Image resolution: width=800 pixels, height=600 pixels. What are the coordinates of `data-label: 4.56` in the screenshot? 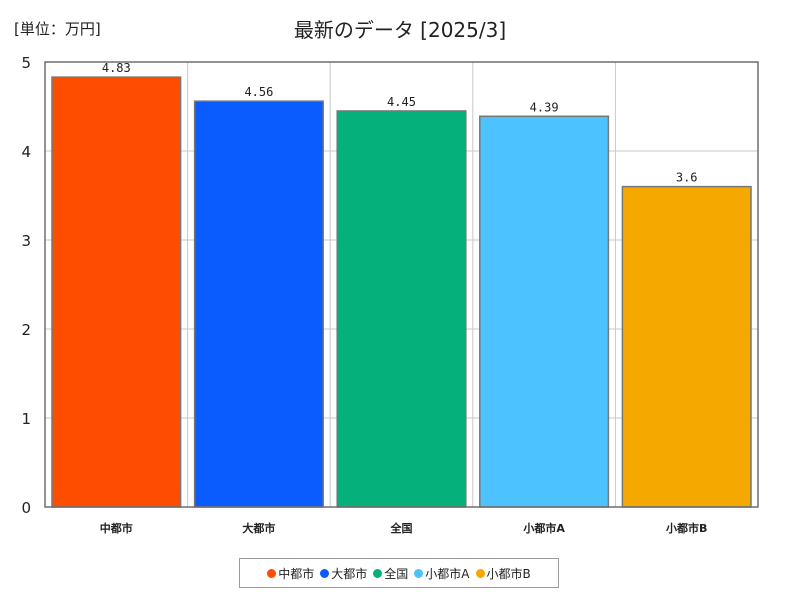 It's located at (258, 92).